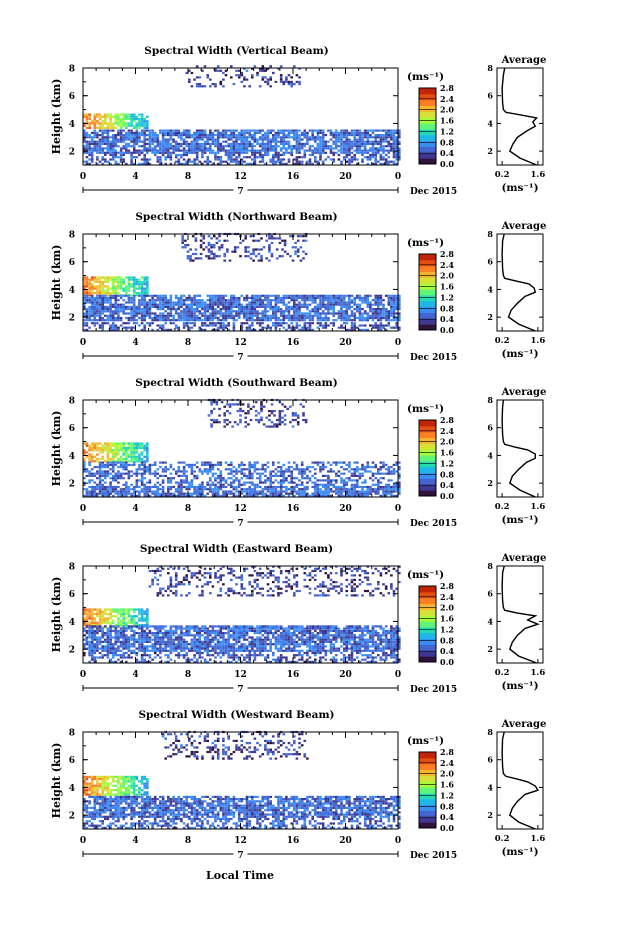 The width and height of the screenshot is (618, 929). What do you see at coordinates (236, 51) in the screenshot?
I see `panel-title: Spectral Width (Vertical Beam)` at bounding box center [236, 51].